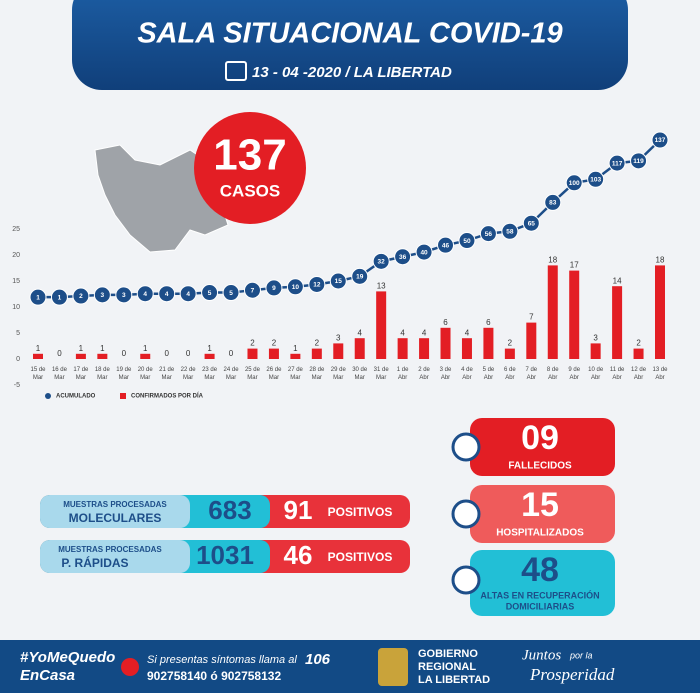 This screenshot has width=700, height=698. Describe the element at coordinates (210, 374) in the screenshot. I see `x-tick-label: 23 de Mar` at that location.